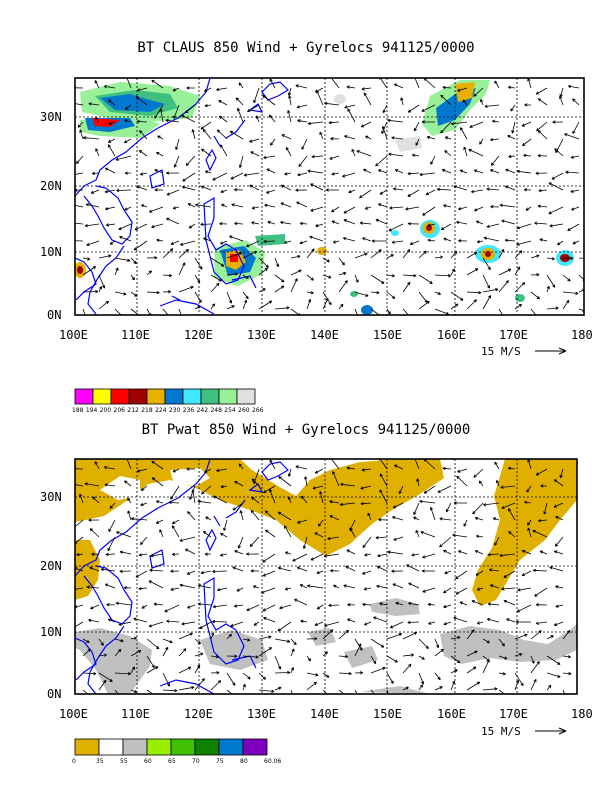 The height and width of the screenshot is (792, 612). What do you see at coordinates (216, 410) in the screenshot?
I see `colorbar-tick-label: 248` at bounding box center [216, 410].